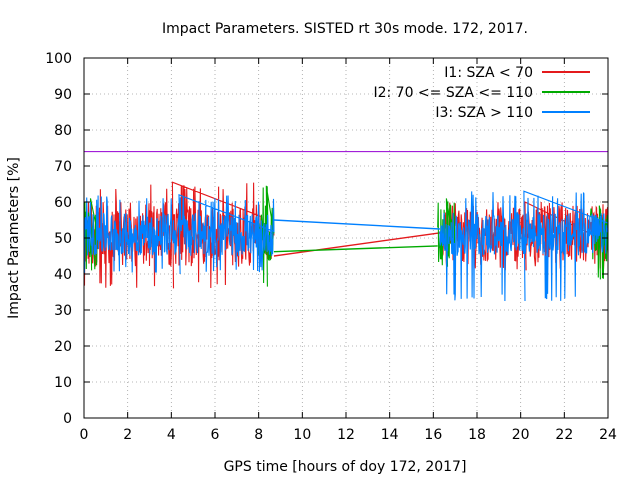  I want to click on y-tick-label: 20, so click(63, 347).